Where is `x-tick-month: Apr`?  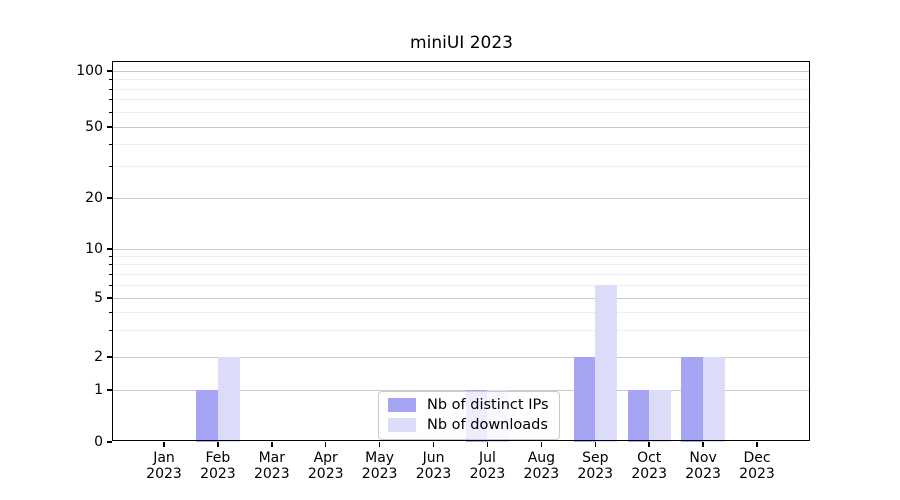 x-tick-month: Apr is located at coordinates (325, 458).